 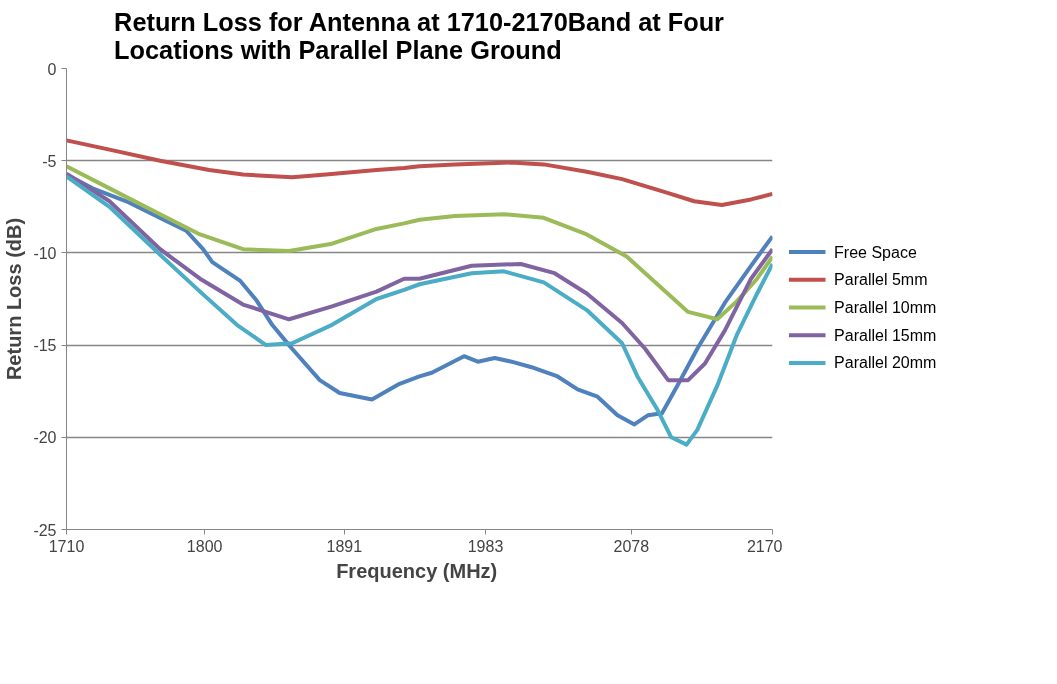 What do you see at coordinates (66, 546) in the screenshot?
I see `x-tick-label: 1710` at bounding box center [66, 546].